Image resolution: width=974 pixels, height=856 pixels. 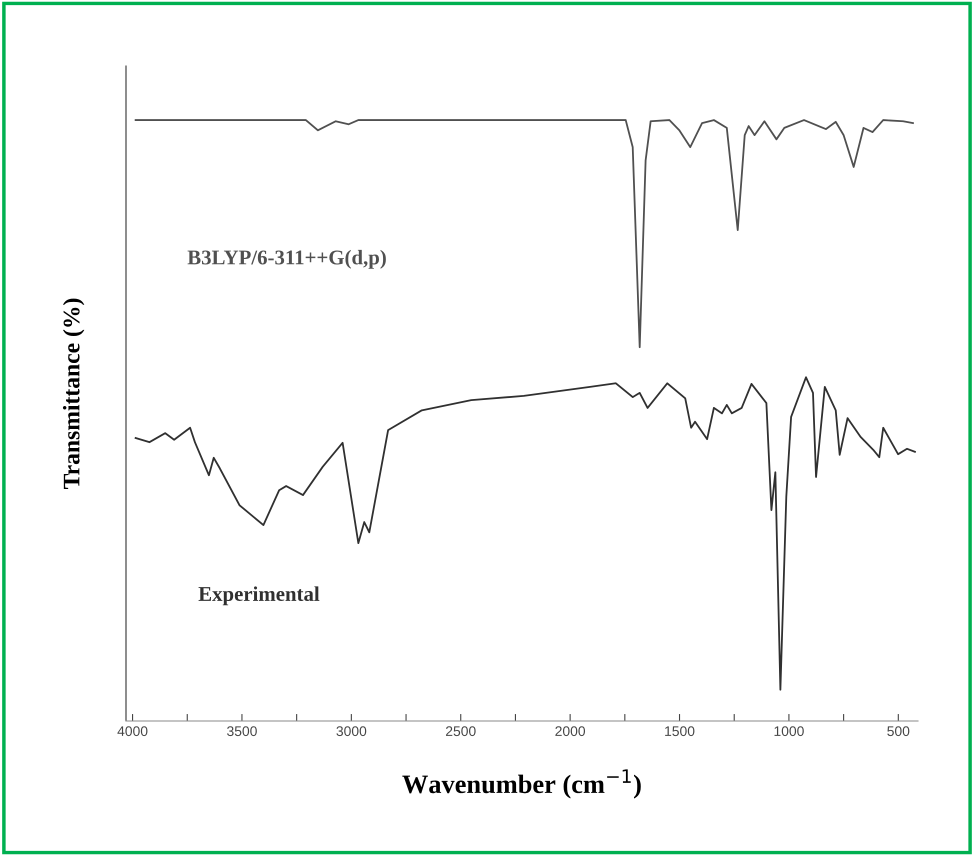 What do you see at coordinates (242, 731) in the screenshot?
I see `x-tick-label: 3500` at bounding box center [242, 731].